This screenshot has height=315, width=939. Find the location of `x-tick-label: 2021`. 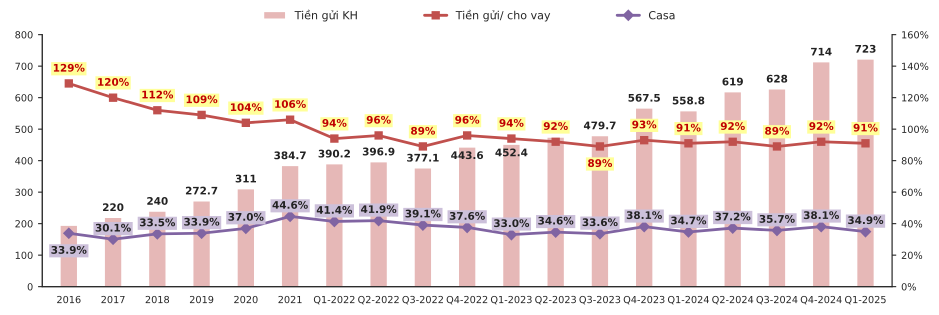

x-tick-label: 2021 is located at coordinates (290, 300).